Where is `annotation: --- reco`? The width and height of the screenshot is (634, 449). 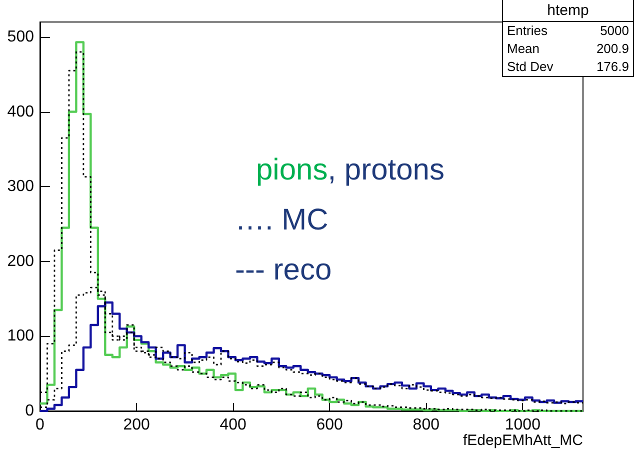 annotation: --- reco is located at coordinates (283, 270).